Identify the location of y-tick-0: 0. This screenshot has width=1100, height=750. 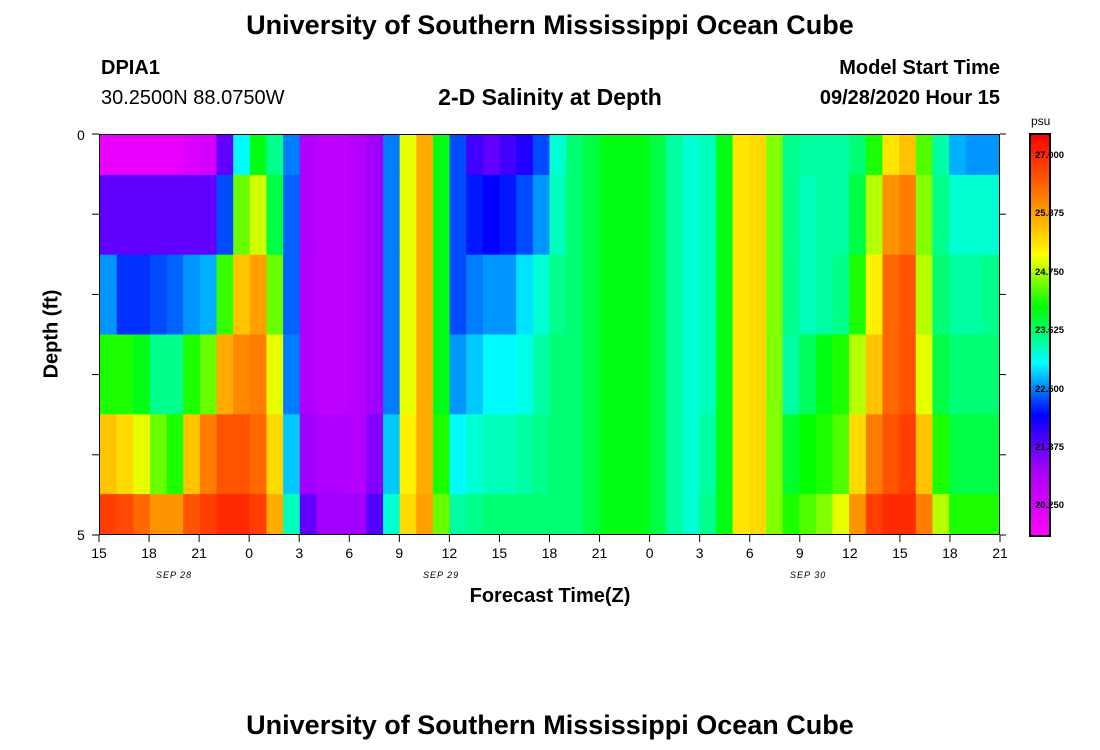
(81, 135).